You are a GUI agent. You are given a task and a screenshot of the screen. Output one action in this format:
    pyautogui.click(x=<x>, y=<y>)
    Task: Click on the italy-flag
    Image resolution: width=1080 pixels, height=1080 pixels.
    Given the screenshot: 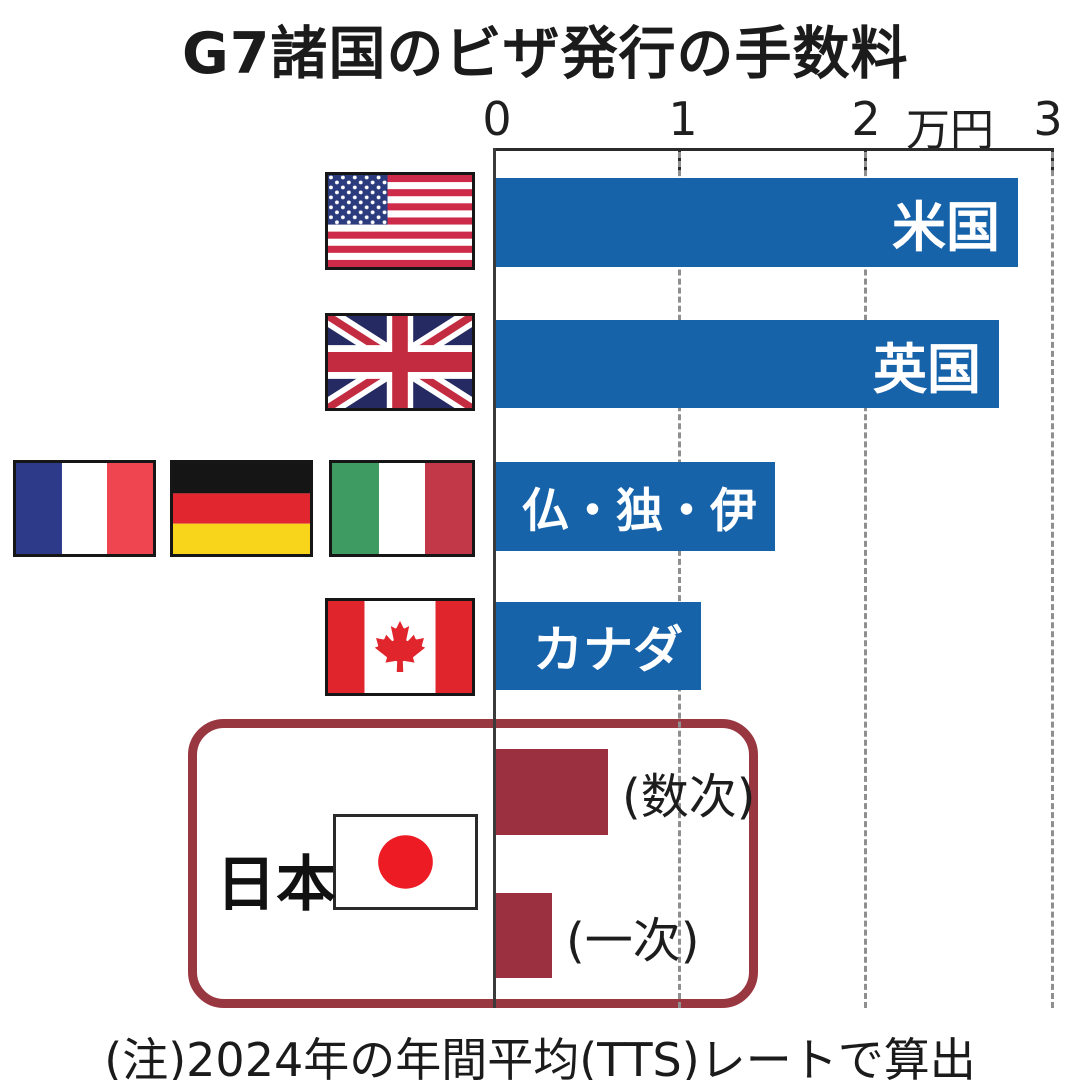 What is the action you would take?
    pyautogui.click(x=402, y=508)
    